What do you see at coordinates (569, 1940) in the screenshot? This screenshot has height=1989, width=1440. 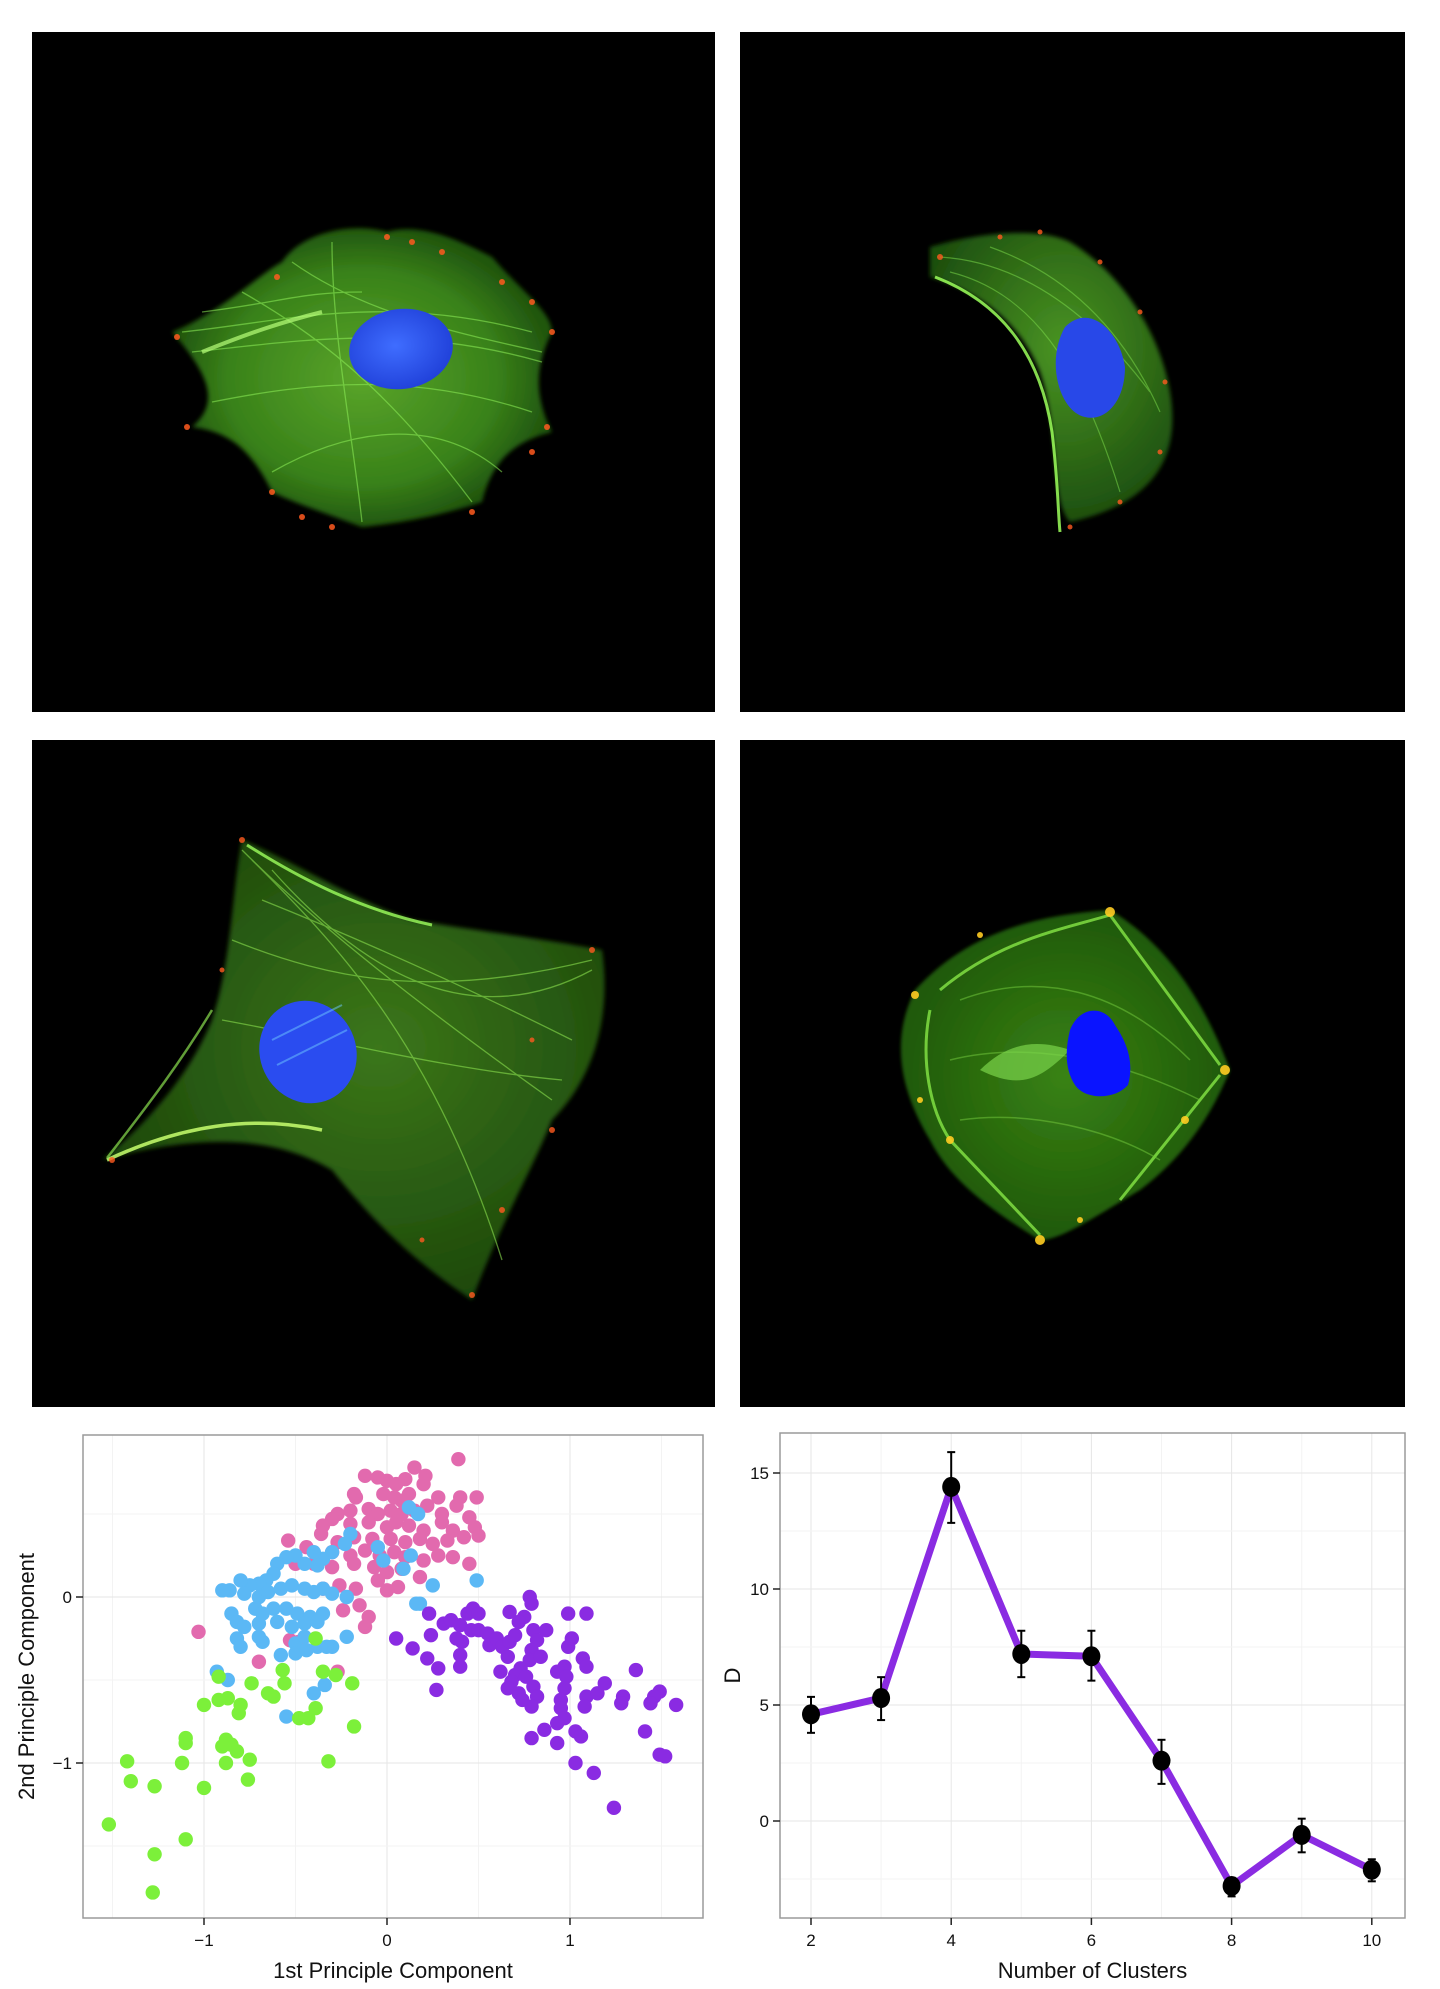 I see `svg-text: 1` at bounding box center [569, 1940].